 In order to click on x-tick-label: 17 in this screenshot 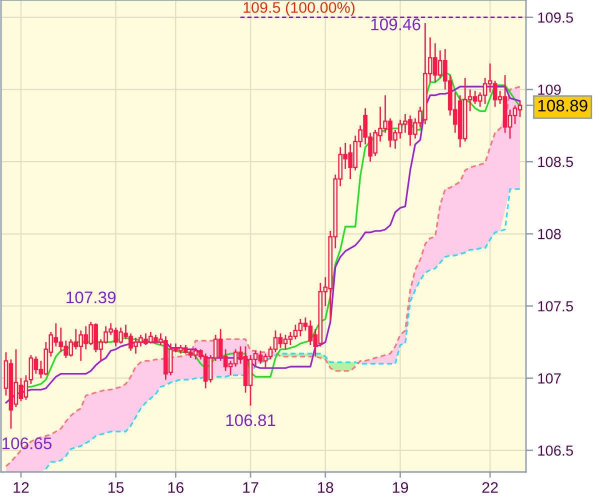, I will do `click(250, 487)`.